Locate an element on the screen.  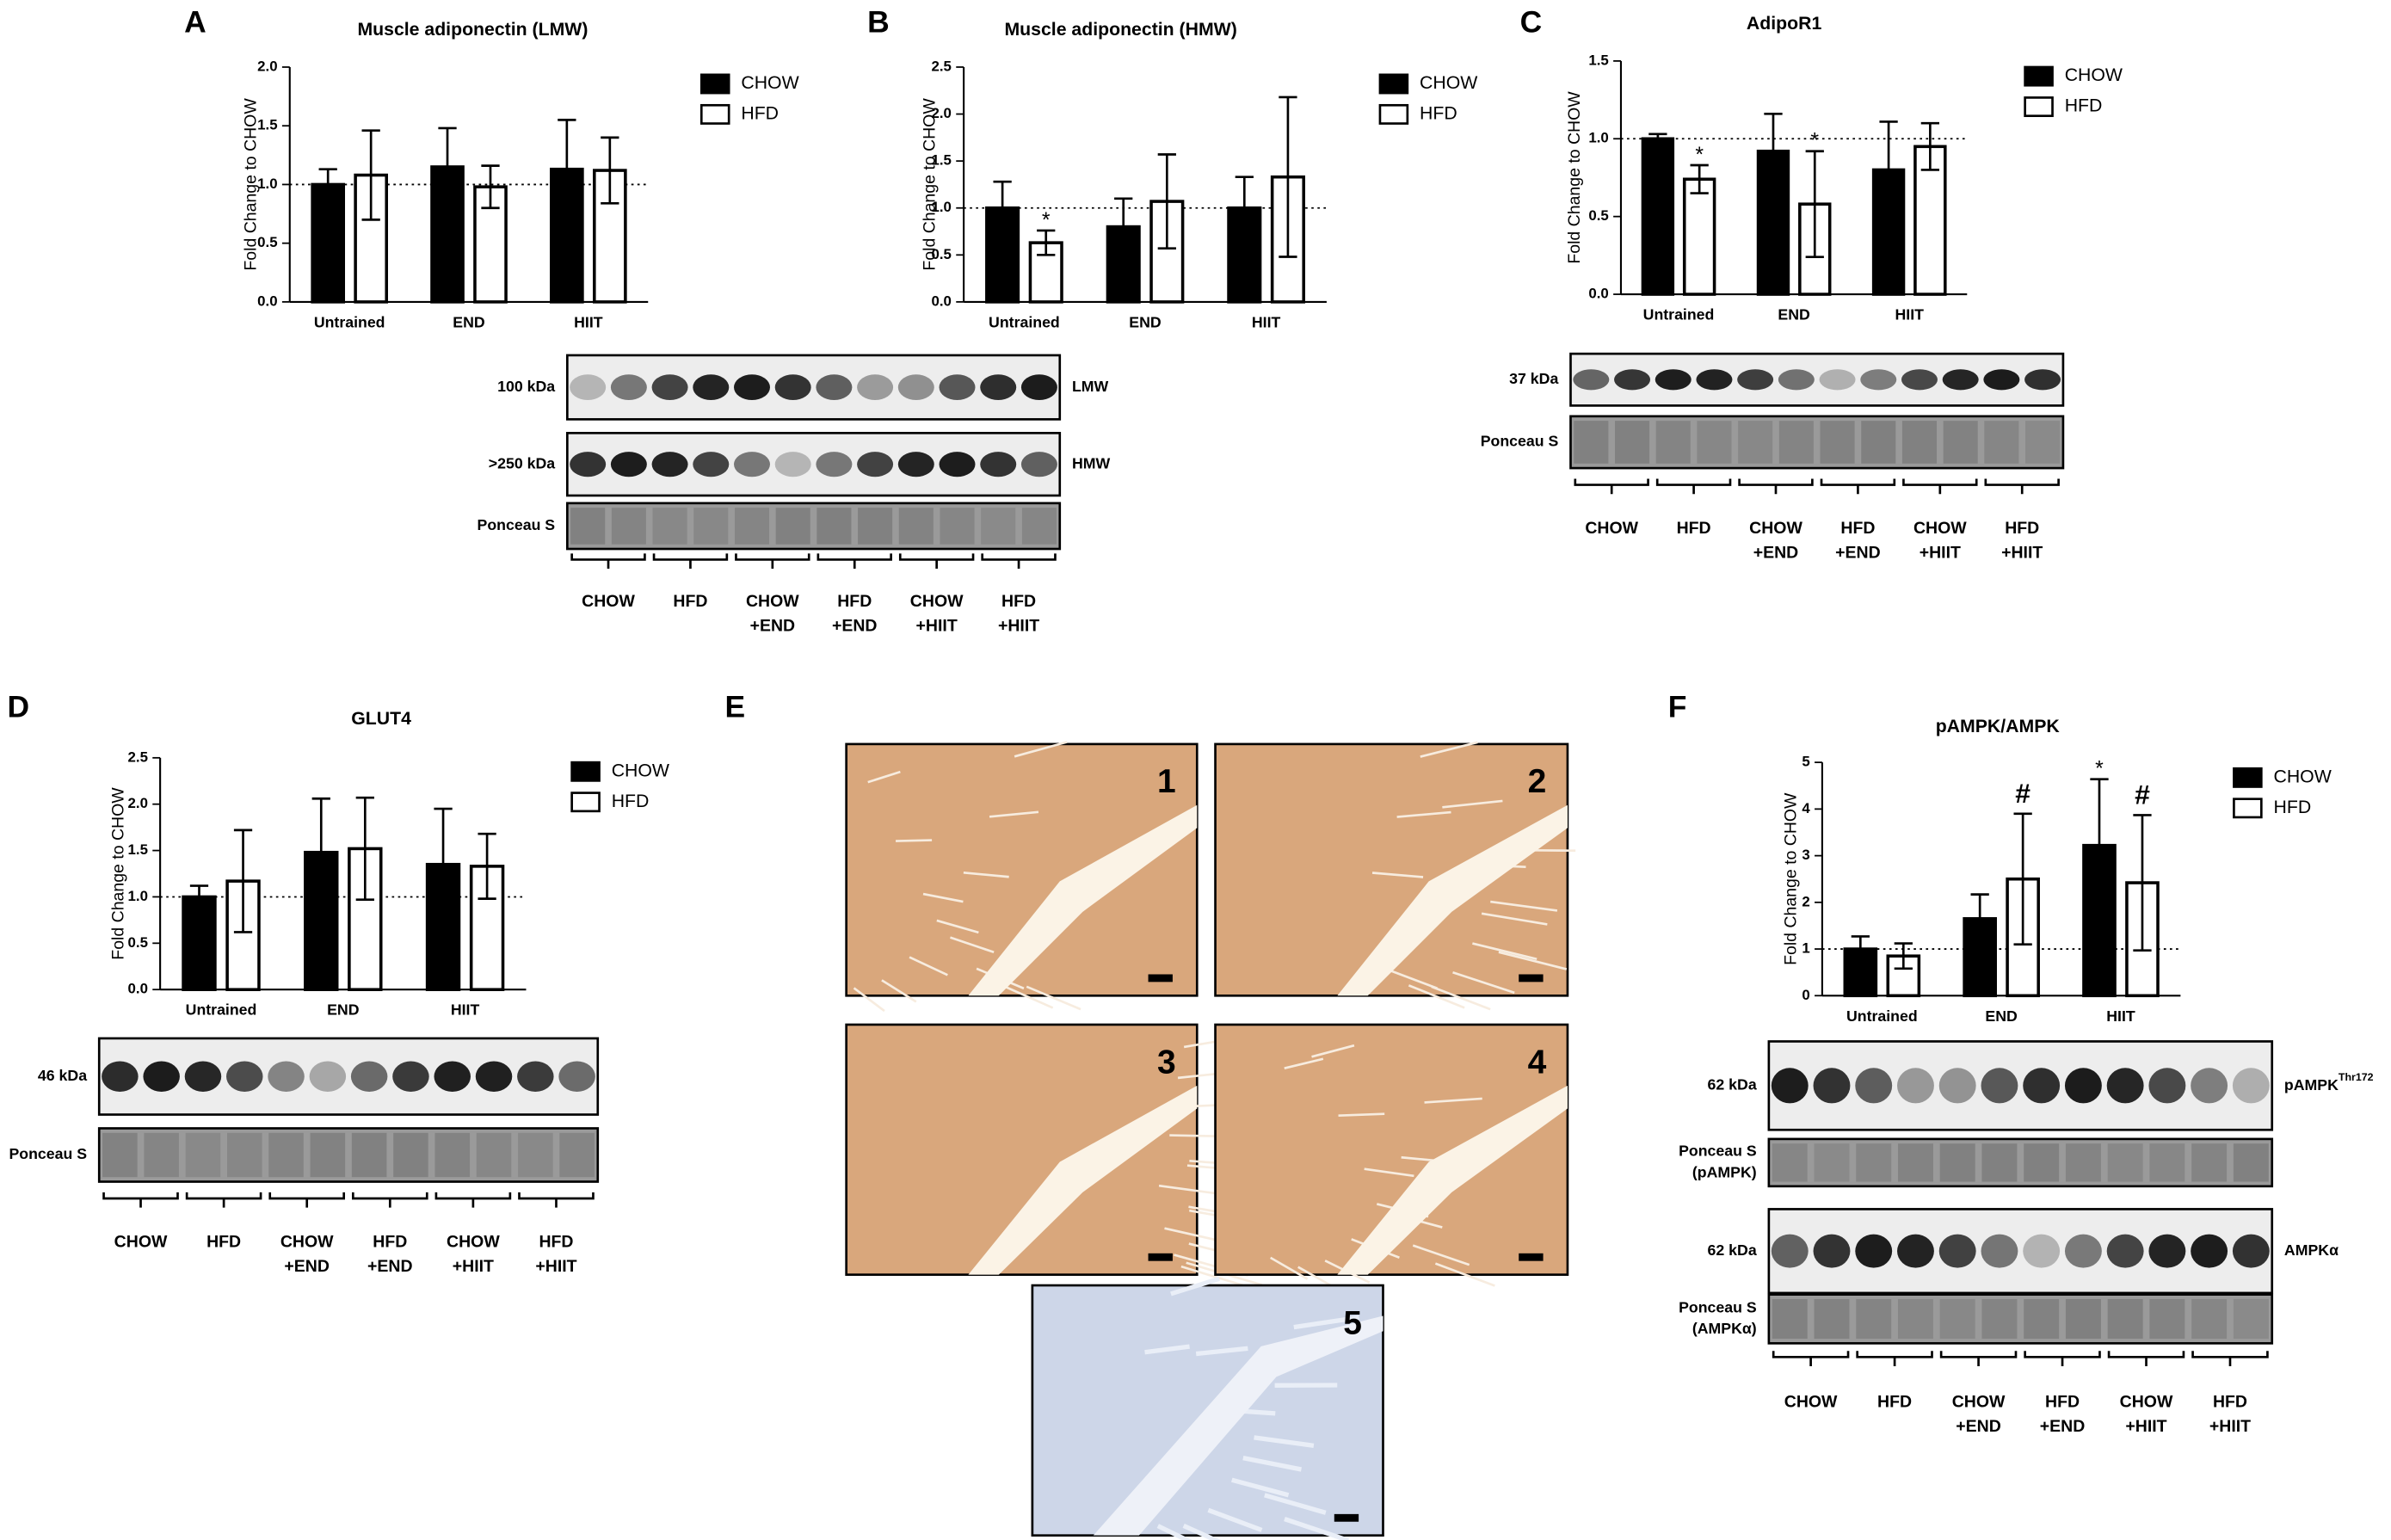
y-tick-label: 0.0 is located at coordinates (138, 989).